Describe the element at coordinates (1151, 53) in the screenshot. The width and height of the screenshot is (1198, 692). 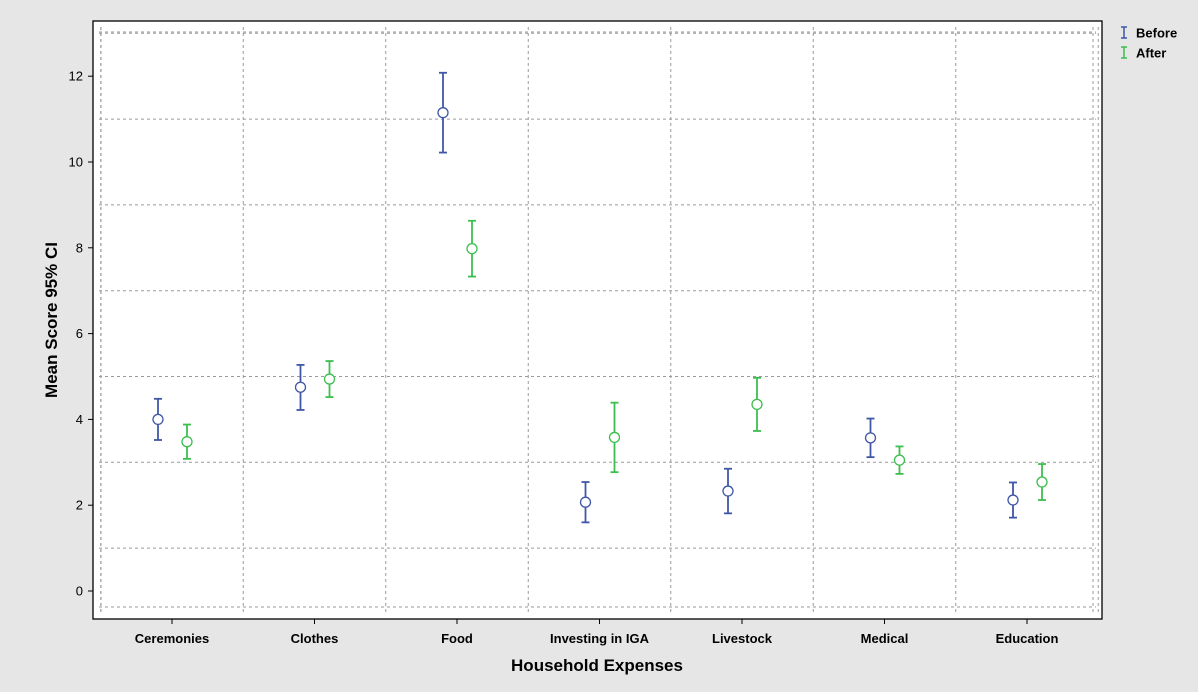
I see `legend-label: After` at that location.